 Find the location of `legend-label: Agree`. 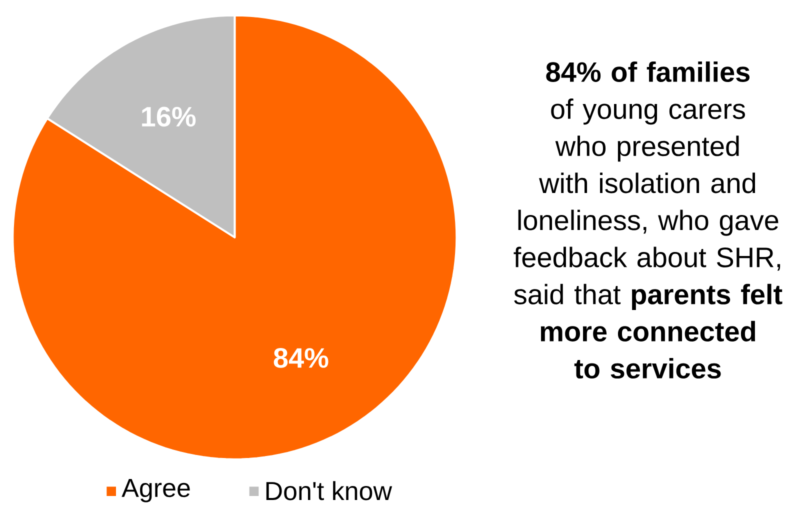

legend-label: Agree is located at coordinates (156, 490).